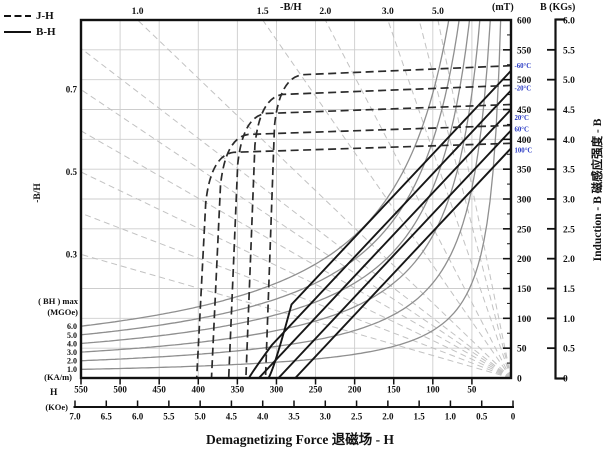 The image size is (610, 450). Describe the element at coordinates (524, 230) in the screenshot. I see `mt-tick-label: 250` at that location.